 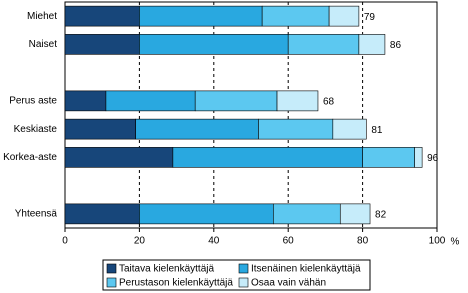 I want to click on total-label: 81, so click(x=377, y=130).